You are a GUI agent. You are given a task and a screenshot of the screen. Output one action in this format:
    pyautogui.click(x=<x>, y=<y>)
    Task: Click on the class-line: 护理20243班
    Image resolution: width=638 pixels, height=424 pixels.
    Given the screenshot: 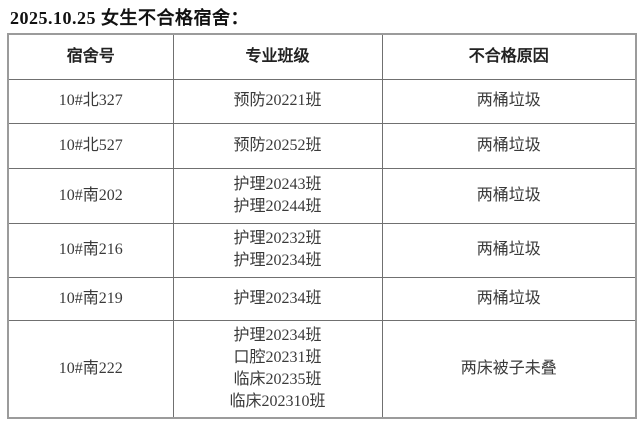 What is the action you would take?
    pyautogui.click(x=277, y=184)
    